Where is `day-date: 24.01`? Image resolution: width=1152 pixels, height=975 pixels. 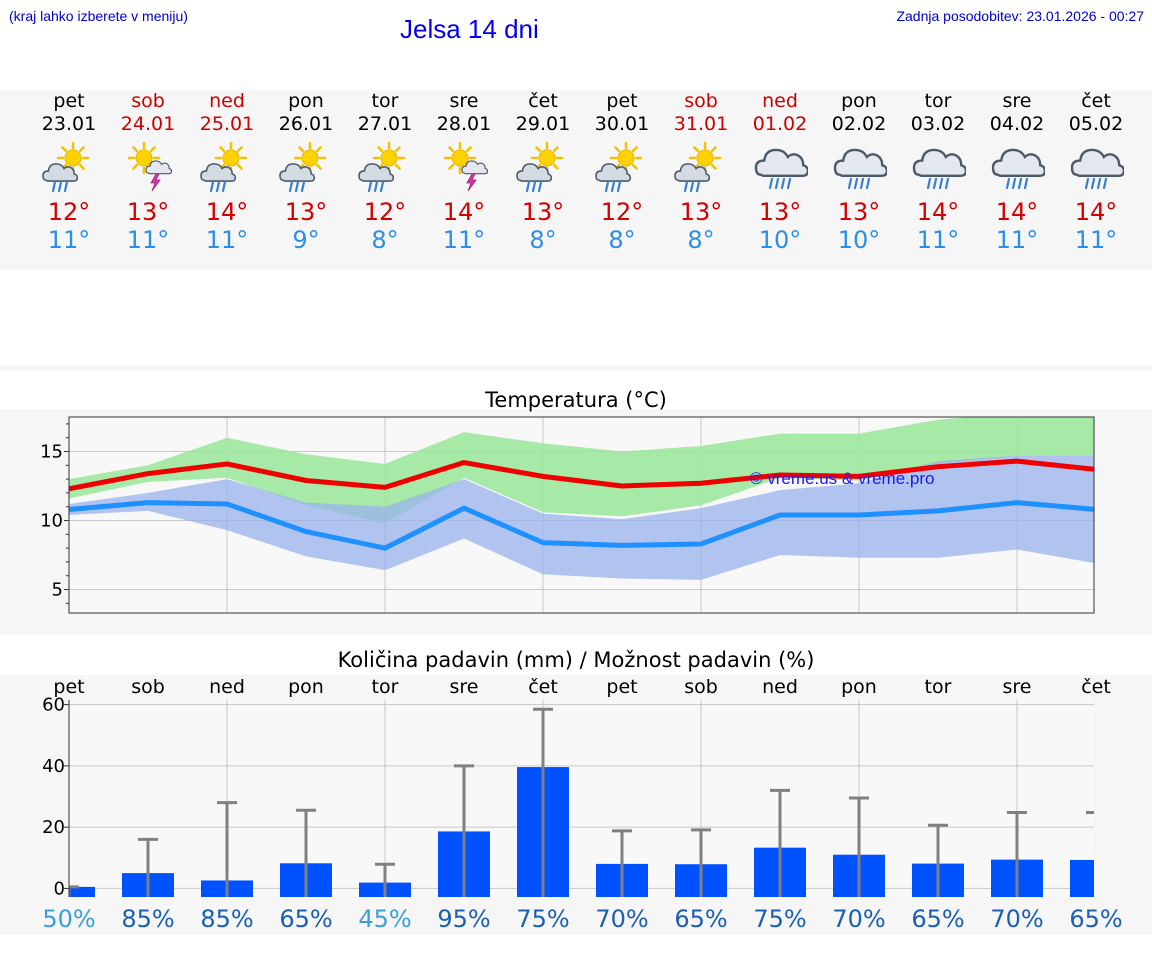 day-date: 24.01 is located at coordinates (148, 124).